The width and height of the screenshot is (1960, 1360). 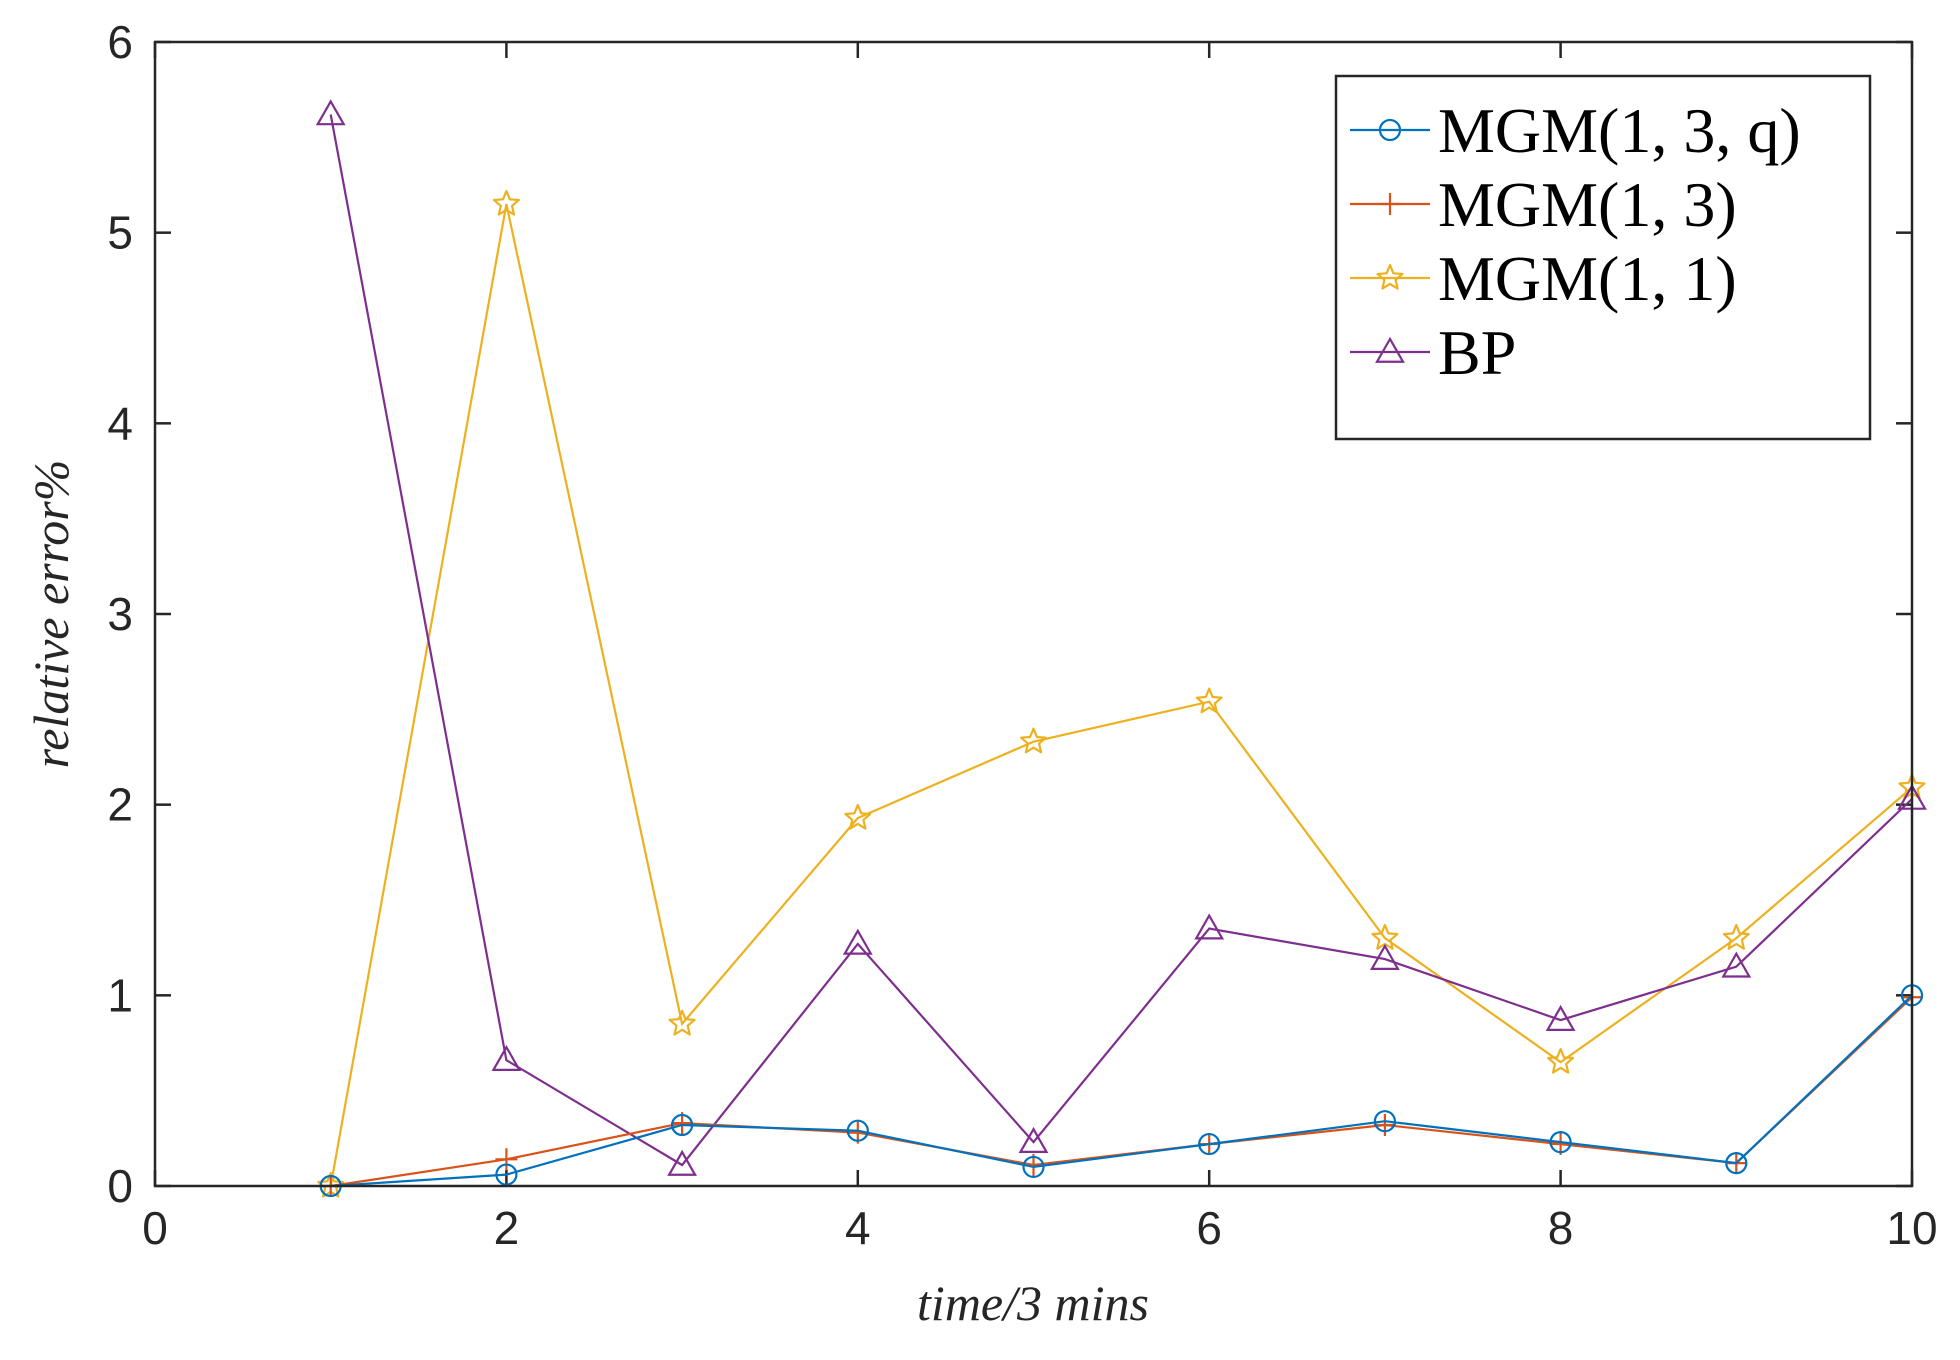 I want to click on y-tick-label: 4, so click(x=120, y=423).